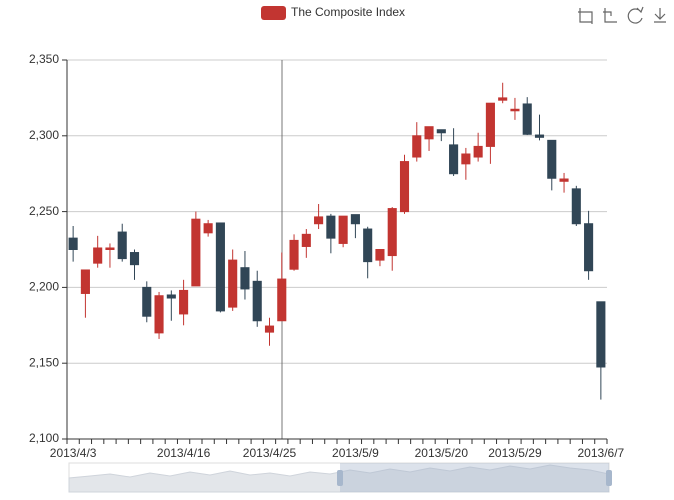 This screenshot has height=500, width=674. What do you see at coordinates (44, 211) in the screenshot?
I see `y-tick-label: 2,250` at bounding box center [44, 211].